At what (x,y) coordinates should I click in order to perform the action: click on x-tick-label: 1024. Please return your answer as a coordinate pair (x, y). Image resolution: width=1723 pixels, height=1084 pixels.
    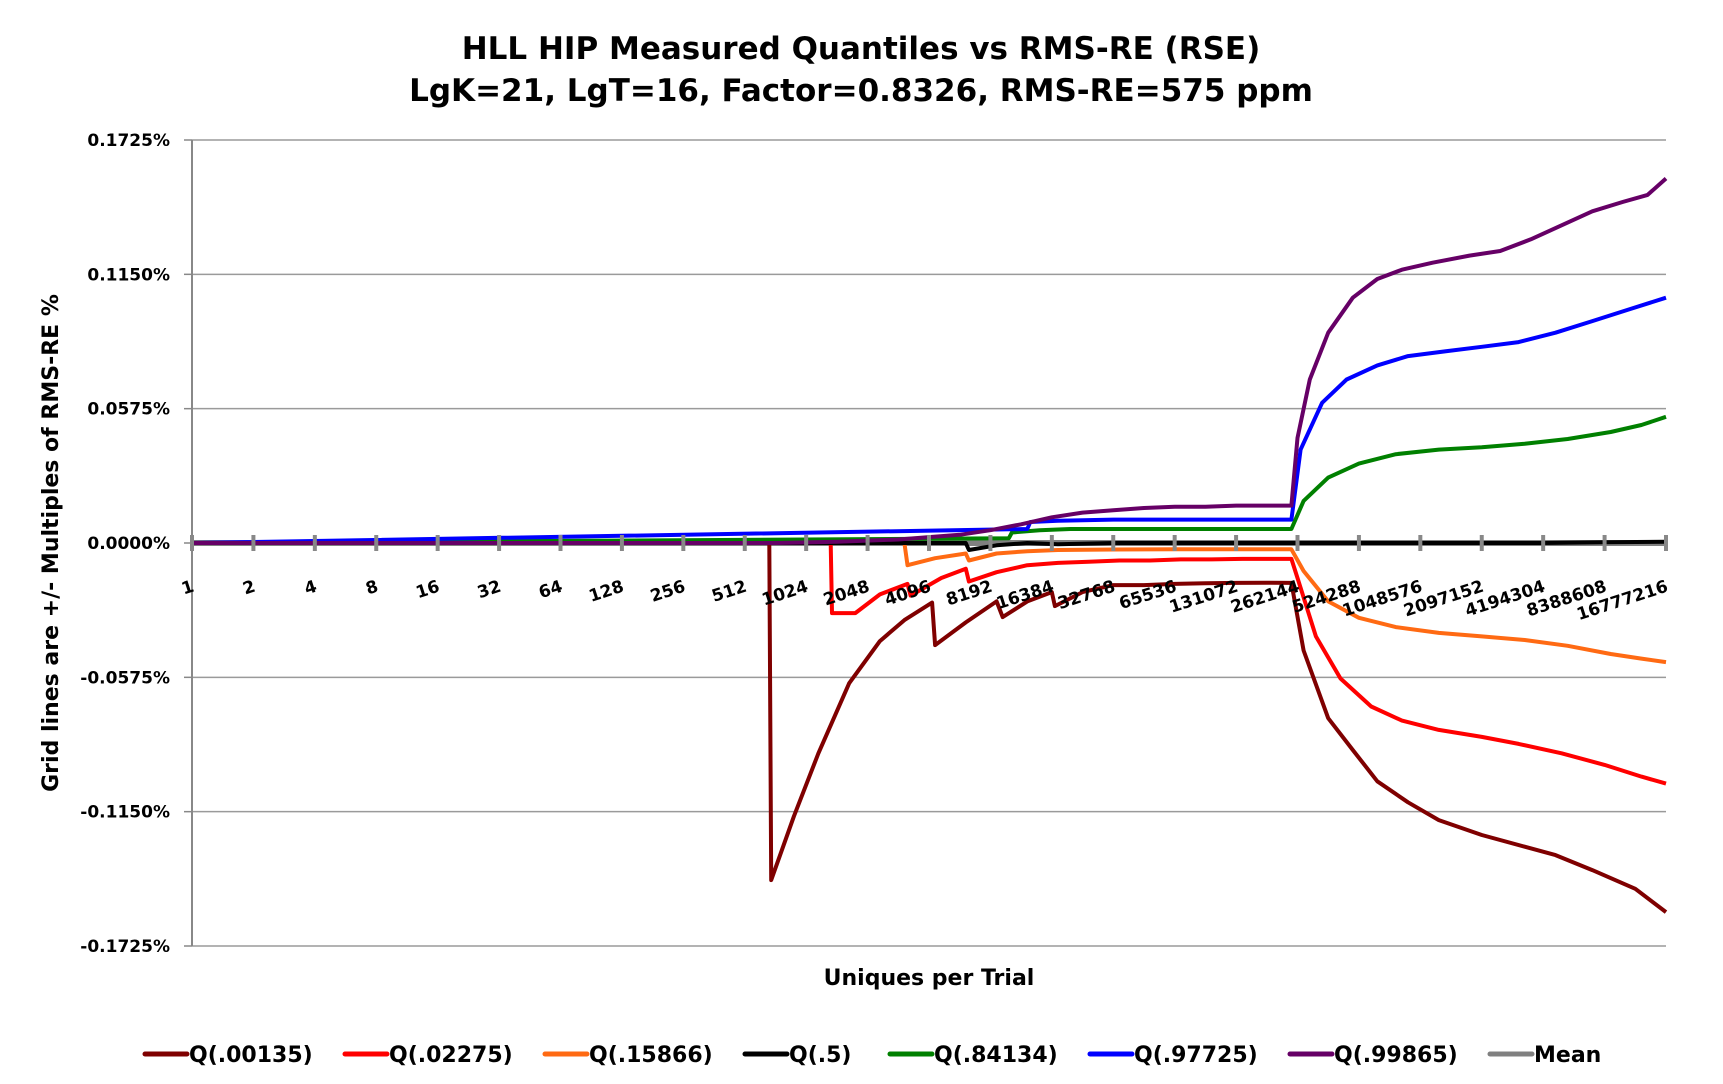
    Looking at the image, I should click on (785, 594).